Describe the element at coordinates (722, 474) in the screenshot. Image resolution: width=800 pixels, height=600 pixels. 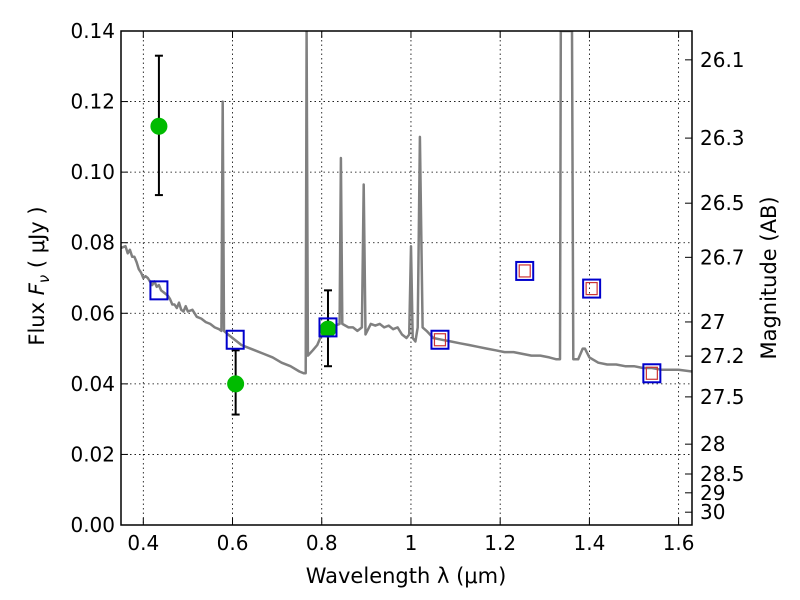
I see `y2-tick-label: 28.5` at that location.